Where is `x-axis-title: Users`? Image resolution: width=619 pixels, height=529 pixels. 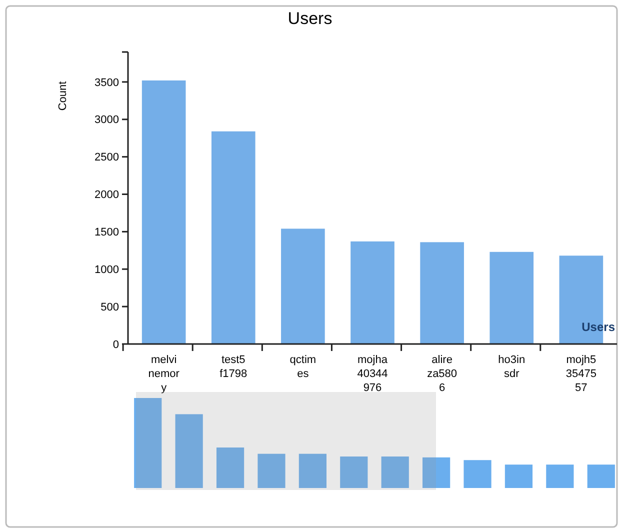
x-axis-title: Users is located at coordinates (310, 18).